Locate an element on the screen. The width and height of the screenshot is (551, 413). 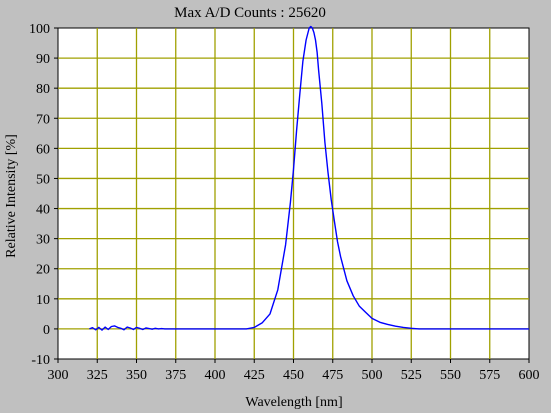
x-tick-label-525: 525 is located at coordinates (411, 375).